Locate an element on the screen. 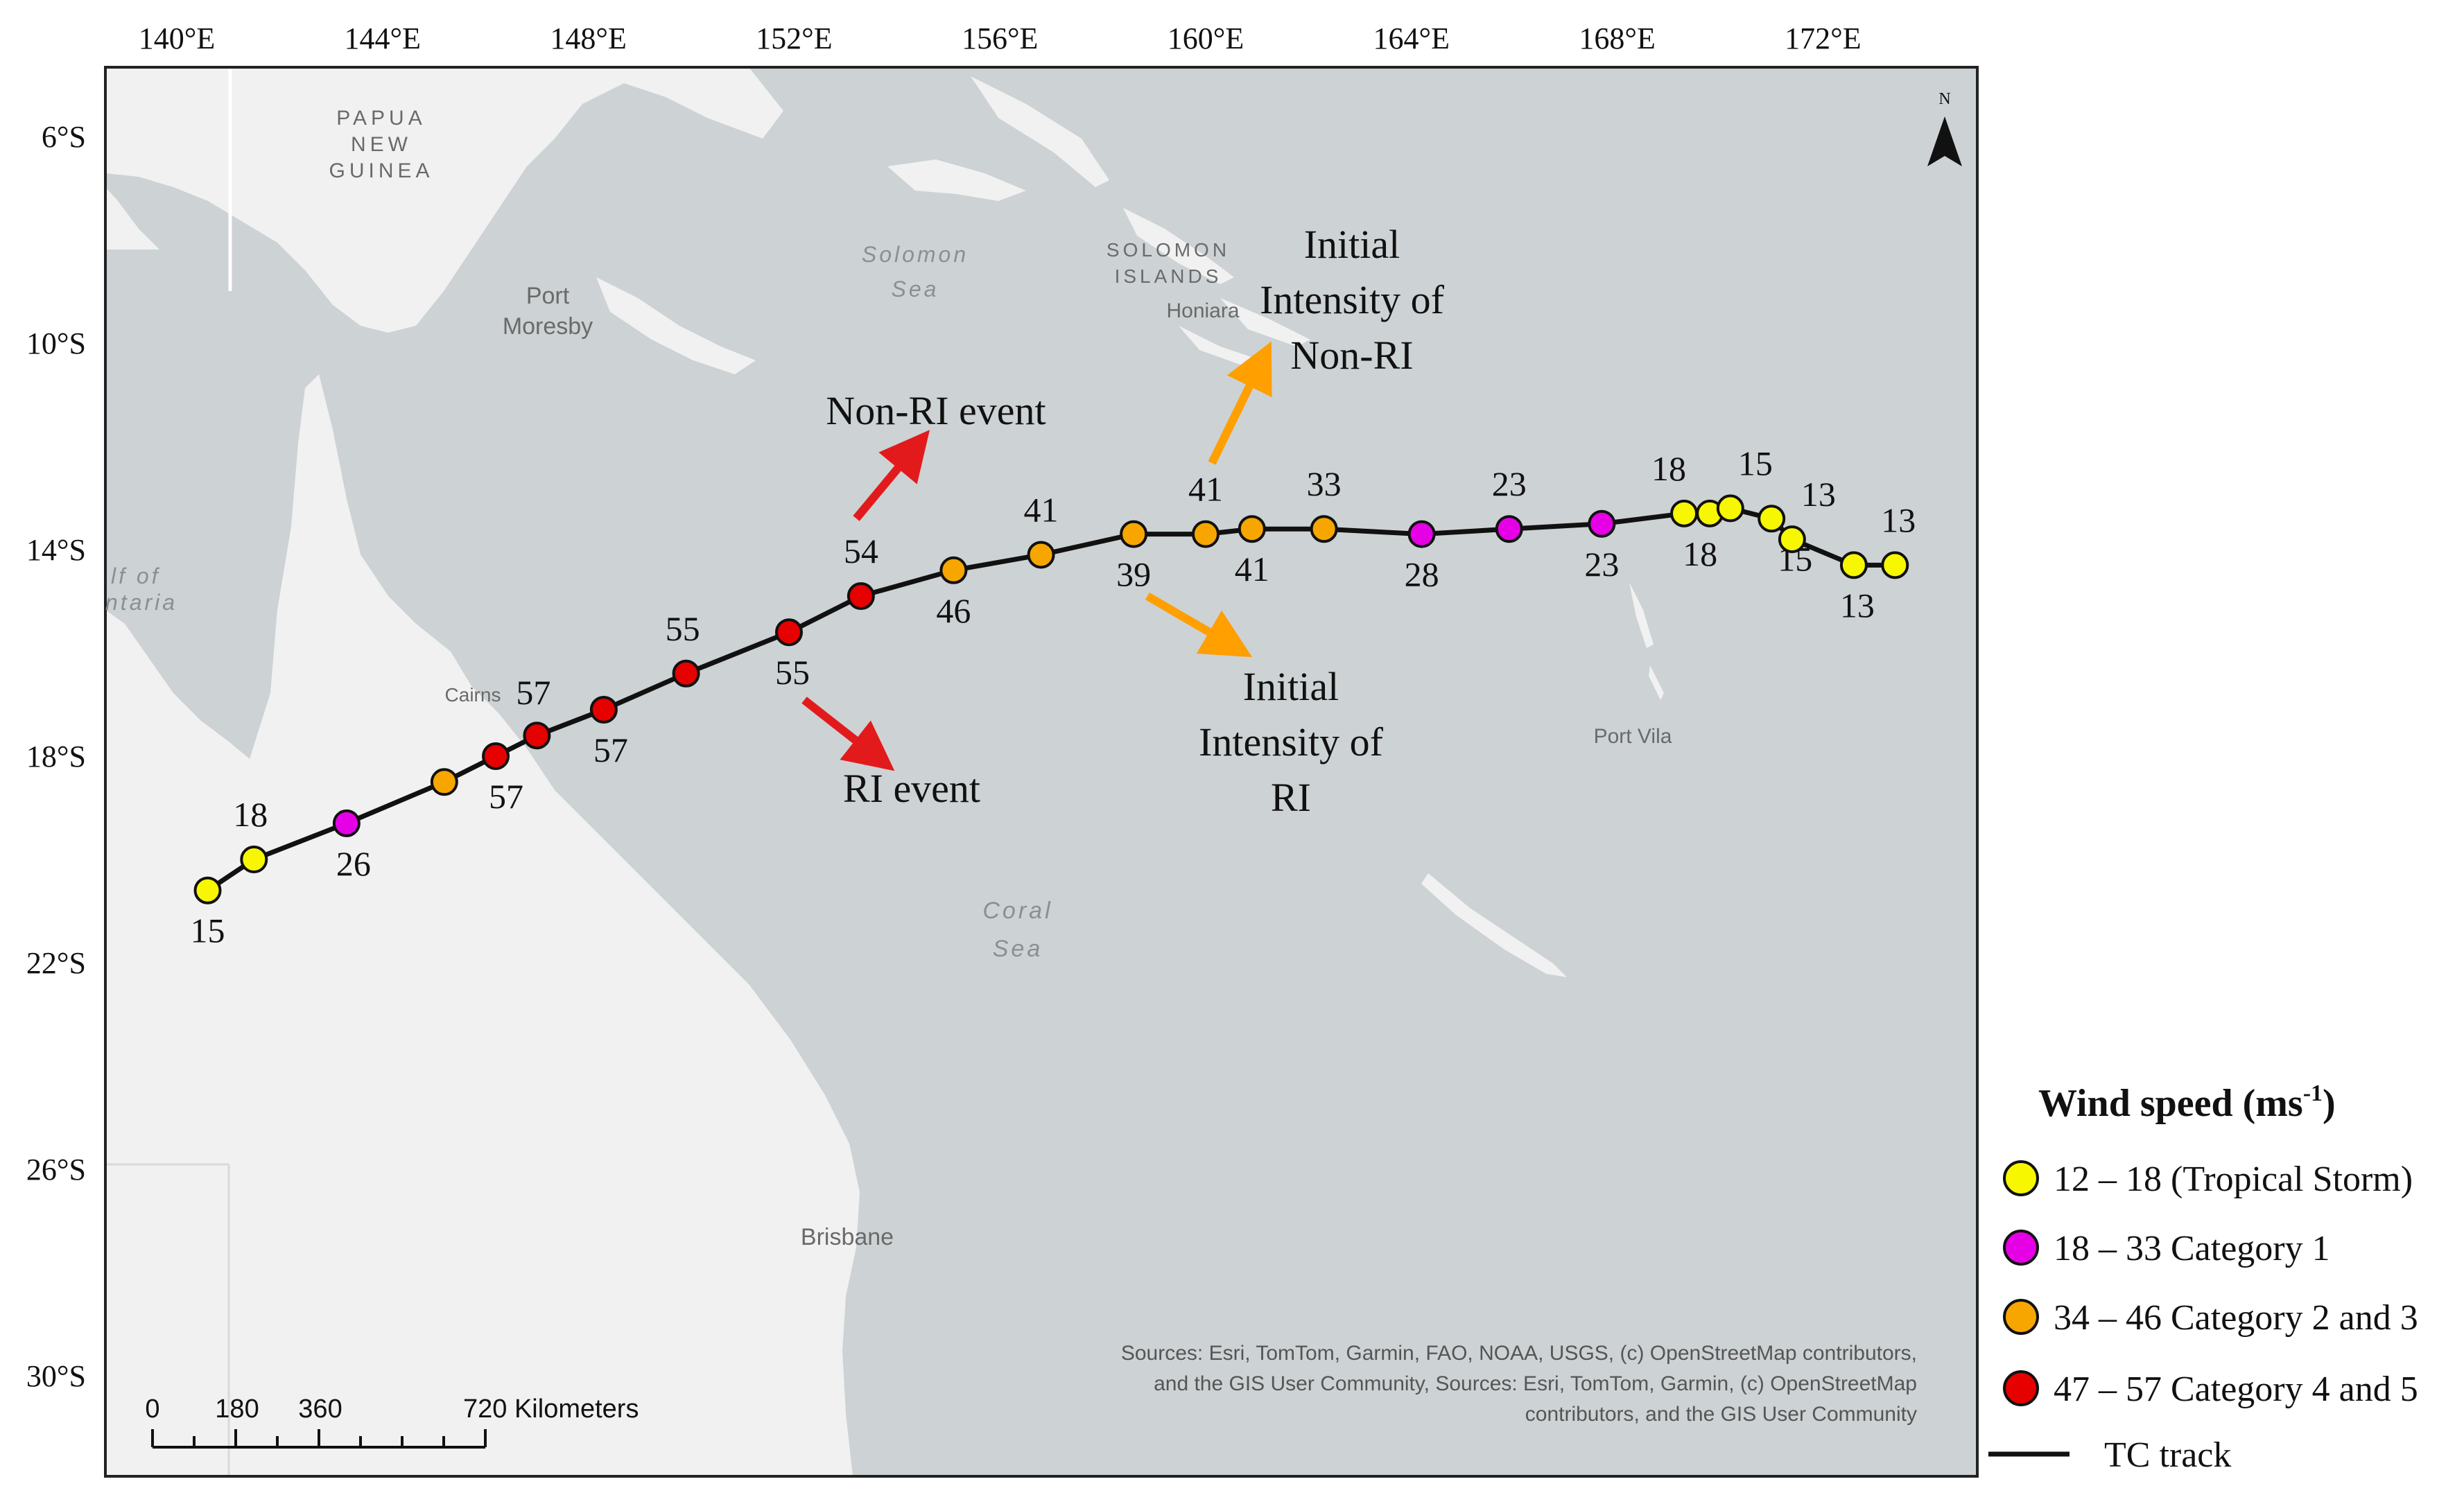 The image size is (2464, 1495). label-port-vila: Port Vila is located at coordinates (1633, 736).